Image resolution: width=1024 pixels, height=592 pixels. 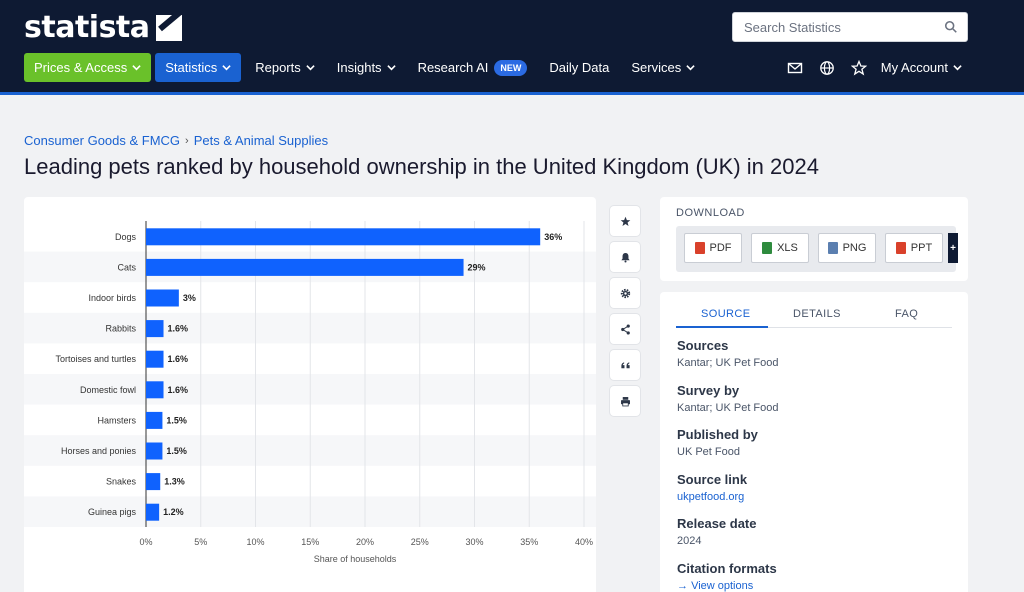 What do you see at coordinates (625, 257) in the screenshot?
I see `notification-button` at bounding box center [625, 257].